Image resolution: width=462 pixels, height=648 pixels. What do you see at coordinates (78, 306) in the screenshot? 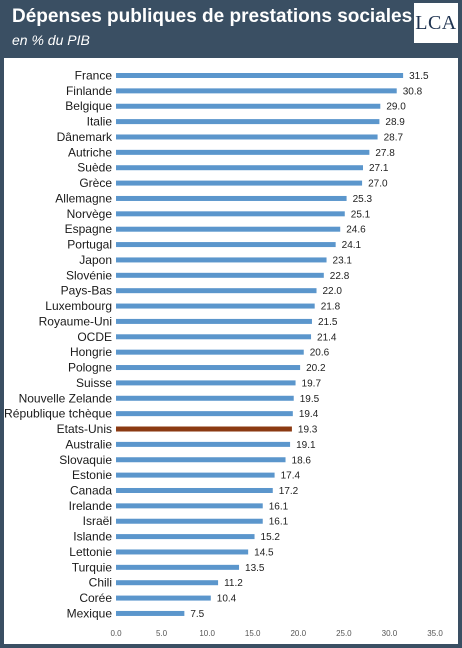
I see `category-label: Luxembourg` at bounding box center [78, 306].